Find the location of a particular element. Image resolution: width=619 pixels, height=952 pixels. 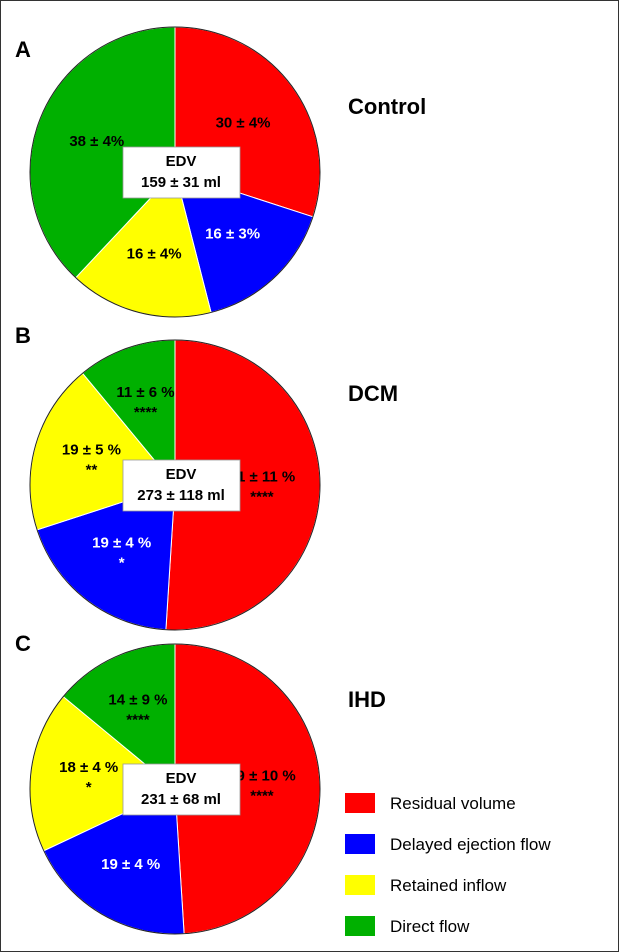

slice-value-label: 18 ± 4 % is located at coordinates (88, 767).